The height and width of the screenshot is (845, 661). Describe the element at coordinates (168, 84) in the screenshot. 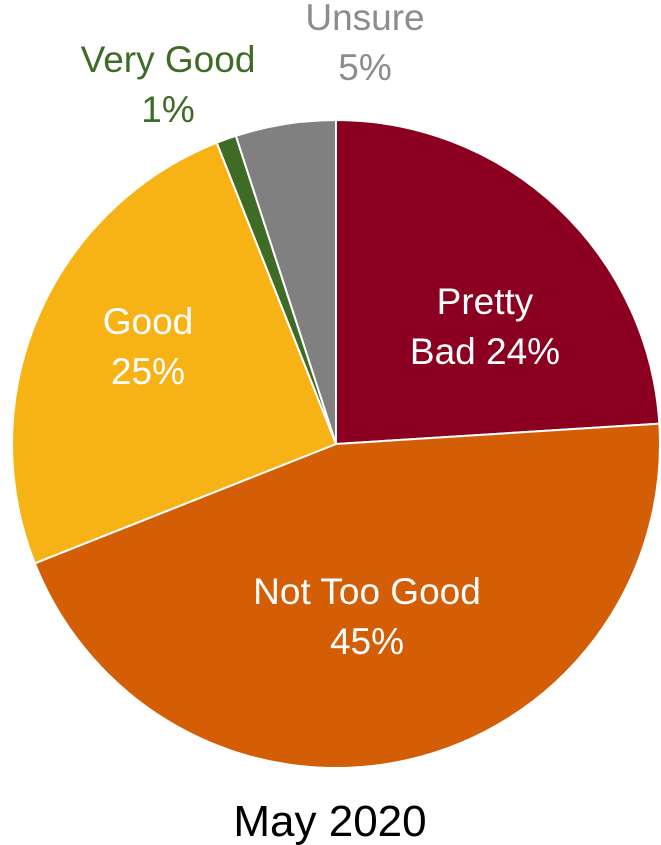

I see `slice-label-3: Very Good 1%` at that location.